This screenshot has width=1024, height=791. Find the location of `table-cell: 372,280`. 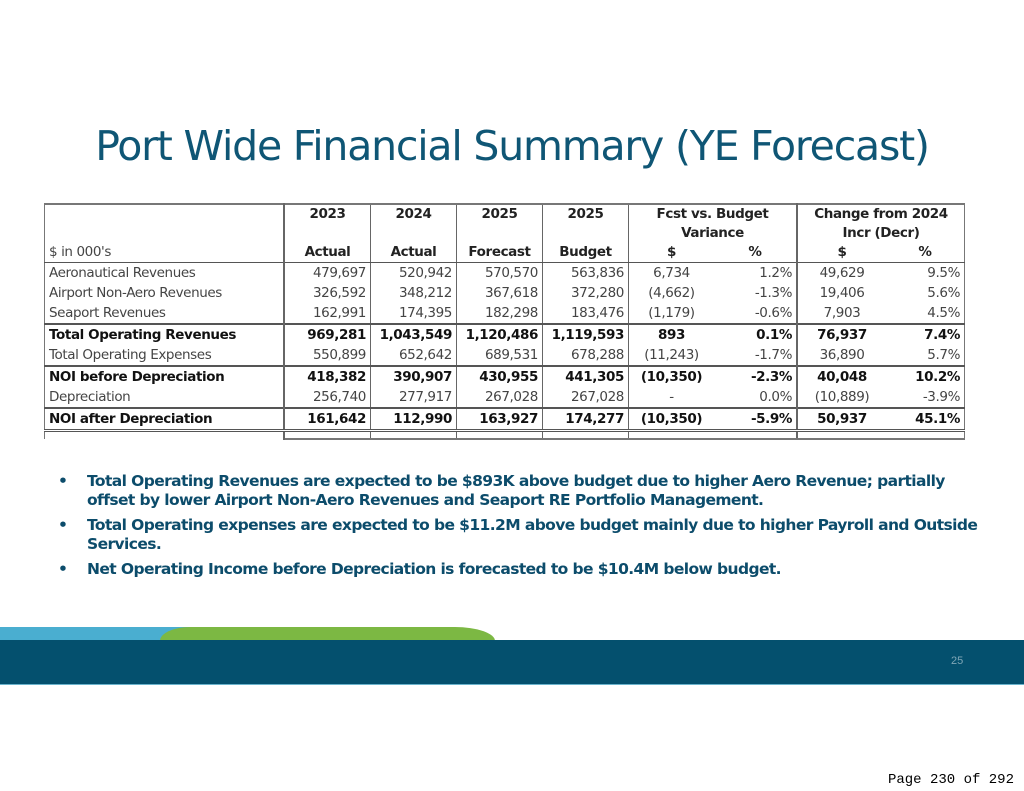

table-cell: 372,280 is located at coordinates (585, 293).